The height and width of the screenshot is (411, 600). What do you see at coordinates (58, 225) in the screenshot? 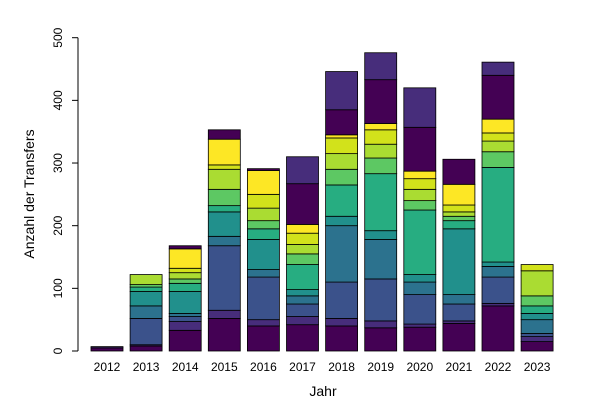
I see `y-tick-label-200: 200` at bounding box center [58, 225].